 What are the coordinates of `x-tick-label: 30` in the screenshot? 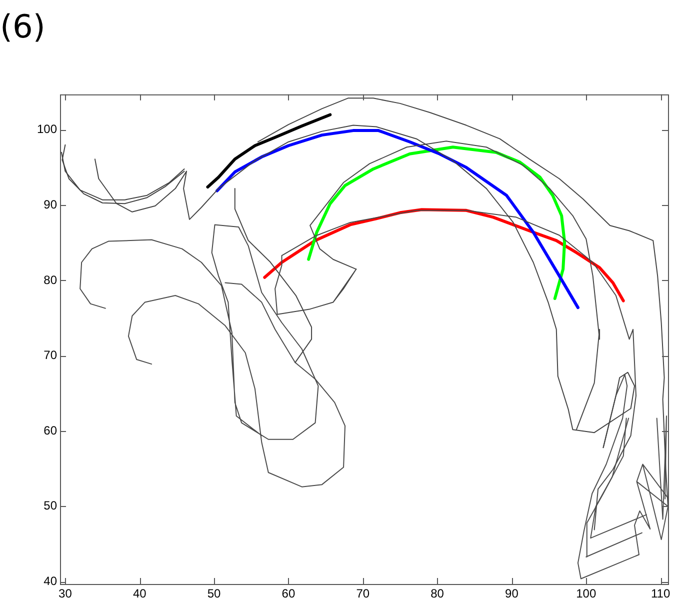 It's located at (65, 593).